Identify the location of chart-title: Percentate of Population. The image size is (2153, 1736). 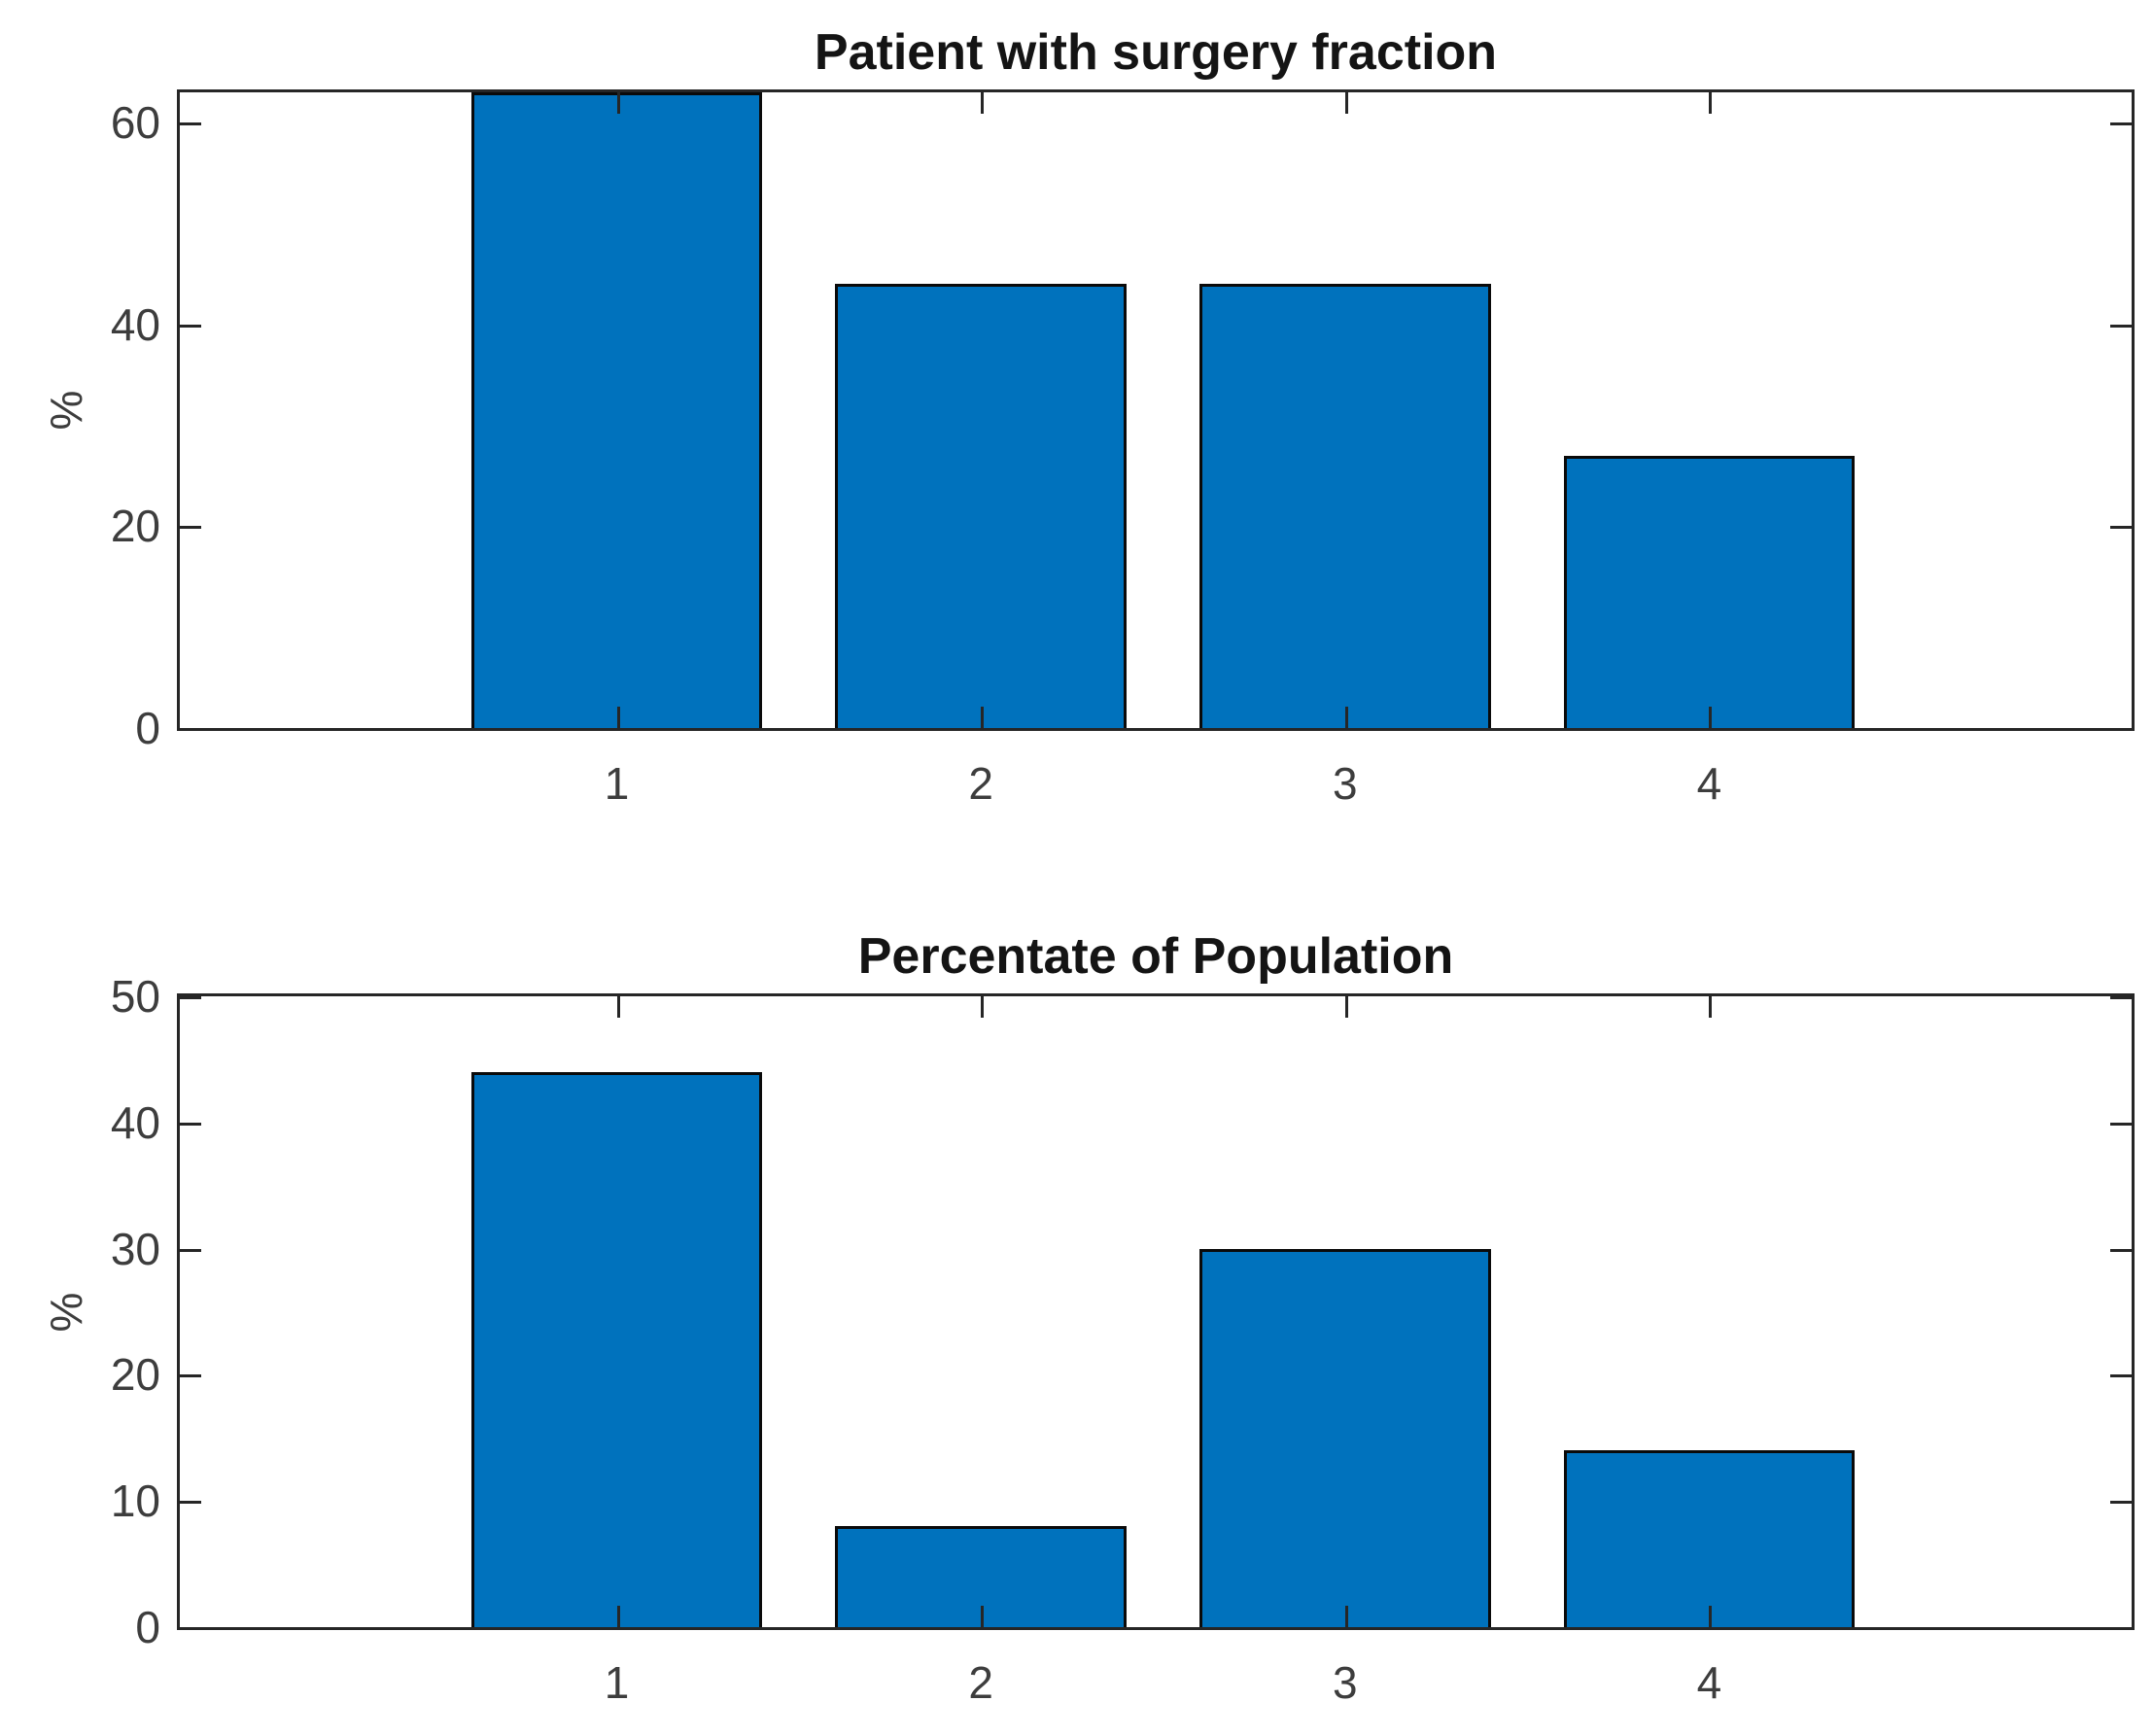
(1155, 957).